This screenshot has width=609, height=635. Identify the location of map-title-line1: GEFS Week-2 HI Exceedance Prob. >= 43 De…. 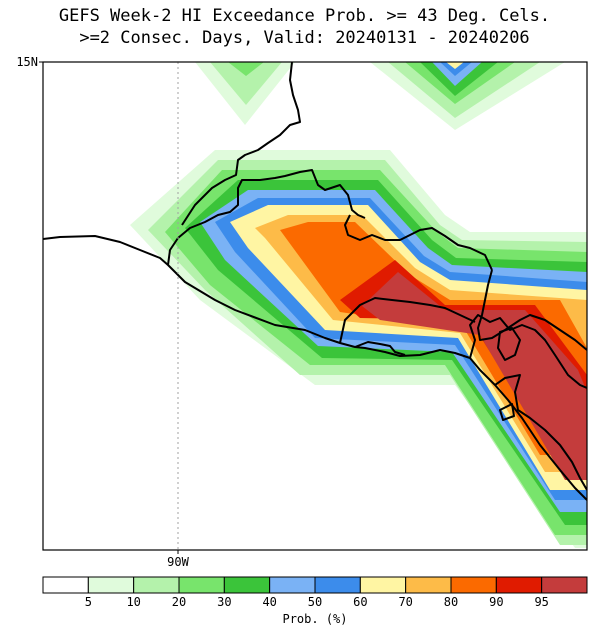
(304, 16).